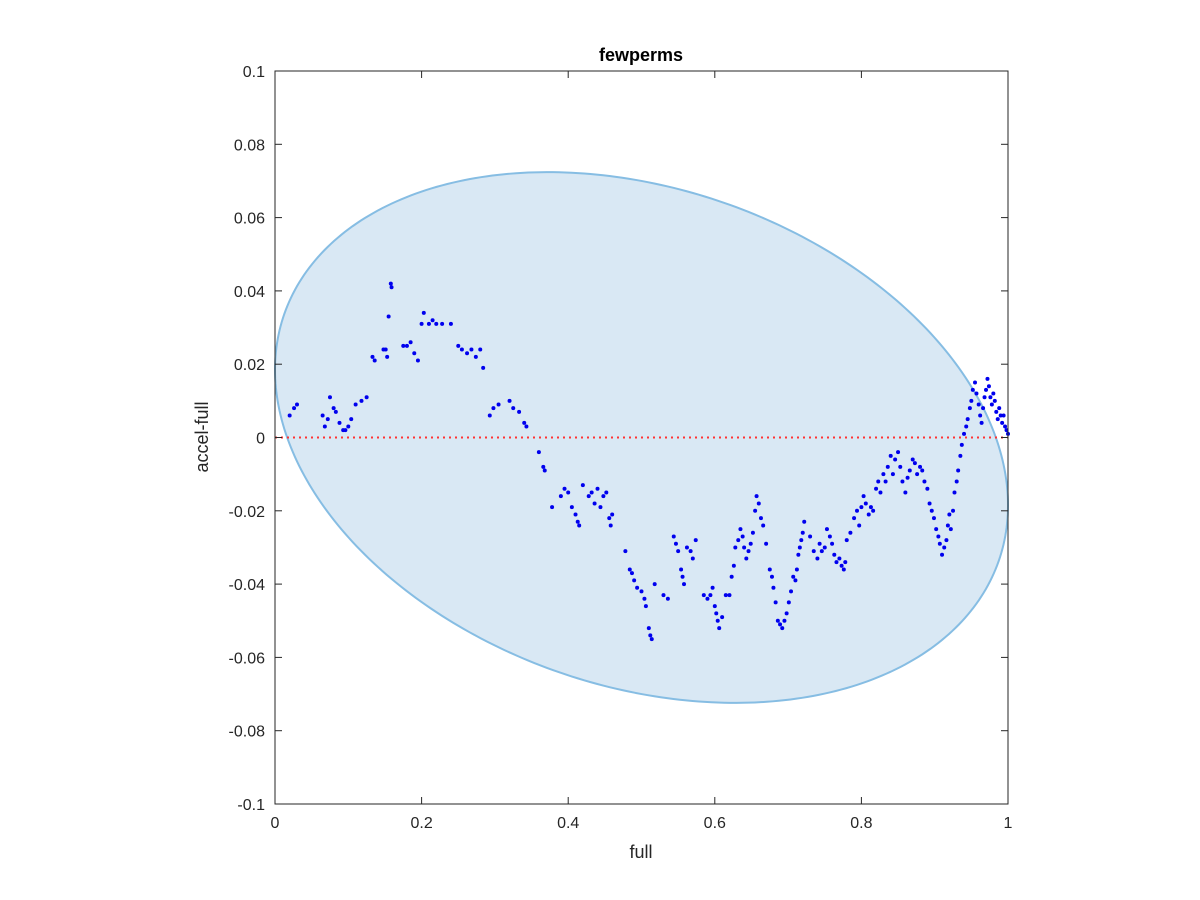  Describe the element at coordinates (421, 823) in the screenshot. I see `x-tick-label: 0.2` at that location.